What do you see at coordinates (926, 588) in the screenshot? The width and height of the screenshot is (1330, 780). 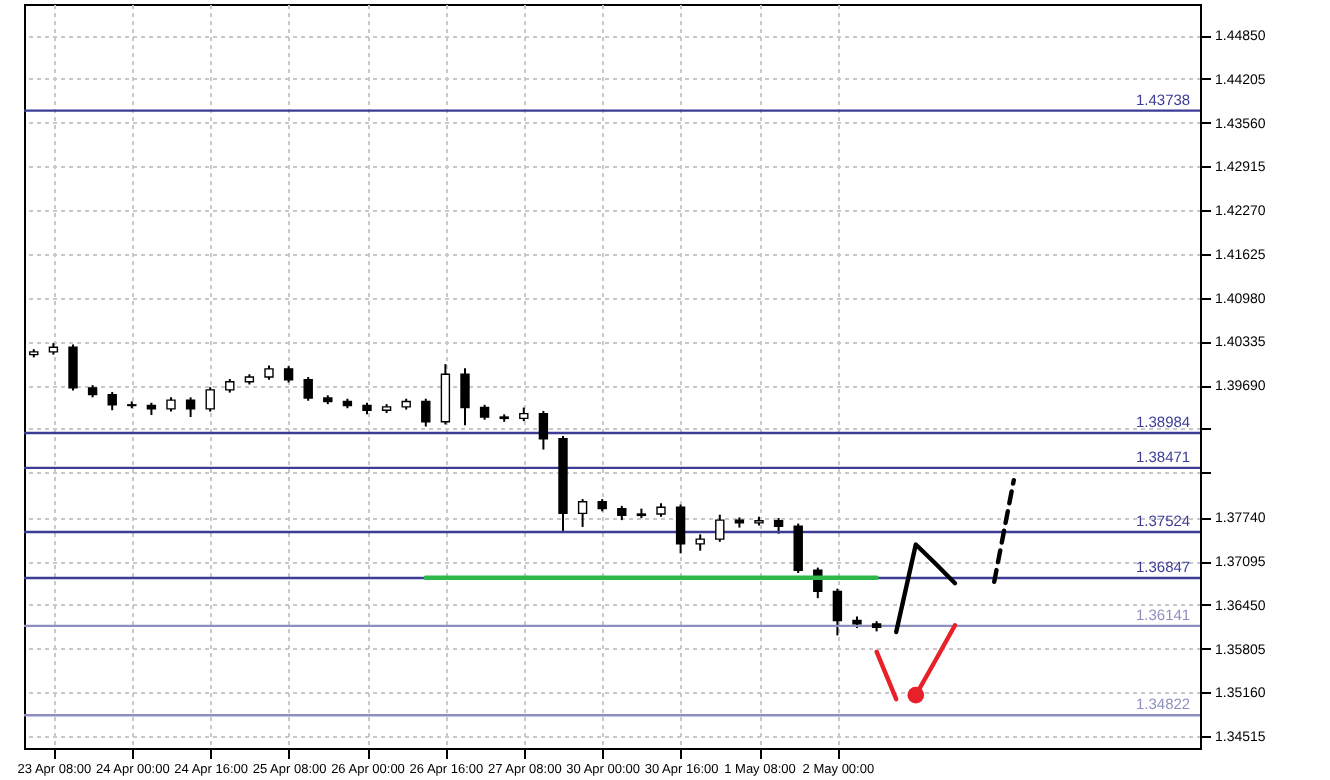 I see `line-series` at bounding box center [926, 588].